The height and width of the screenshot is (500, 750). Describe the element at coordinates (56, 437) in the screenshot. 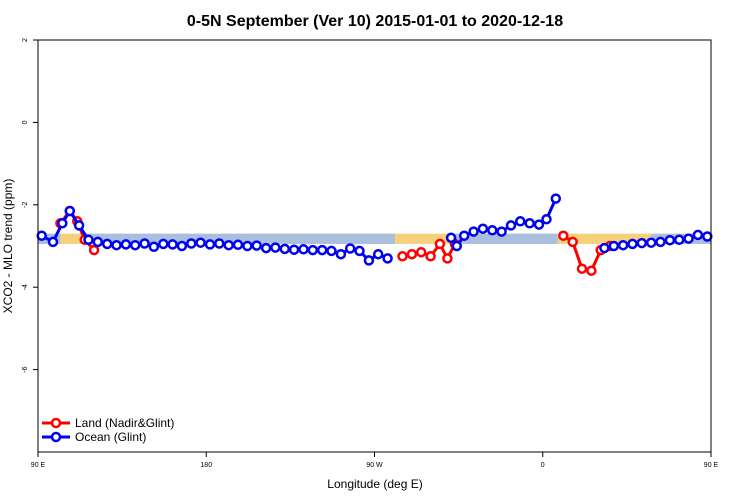

I see `legend-ocean-marker` at that location.